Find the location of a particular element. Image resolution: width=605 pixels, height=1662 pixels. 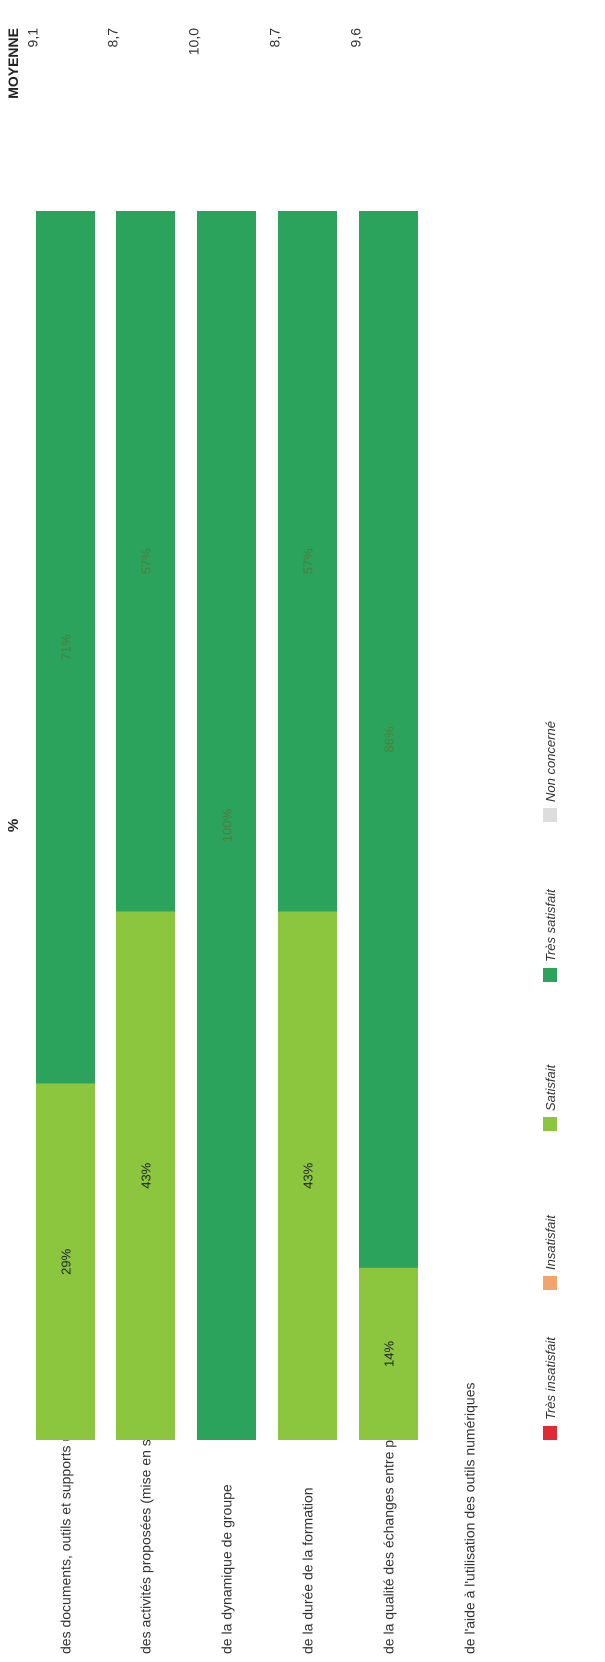

legend-label: Non concerné is located at coordinates (550, 761).